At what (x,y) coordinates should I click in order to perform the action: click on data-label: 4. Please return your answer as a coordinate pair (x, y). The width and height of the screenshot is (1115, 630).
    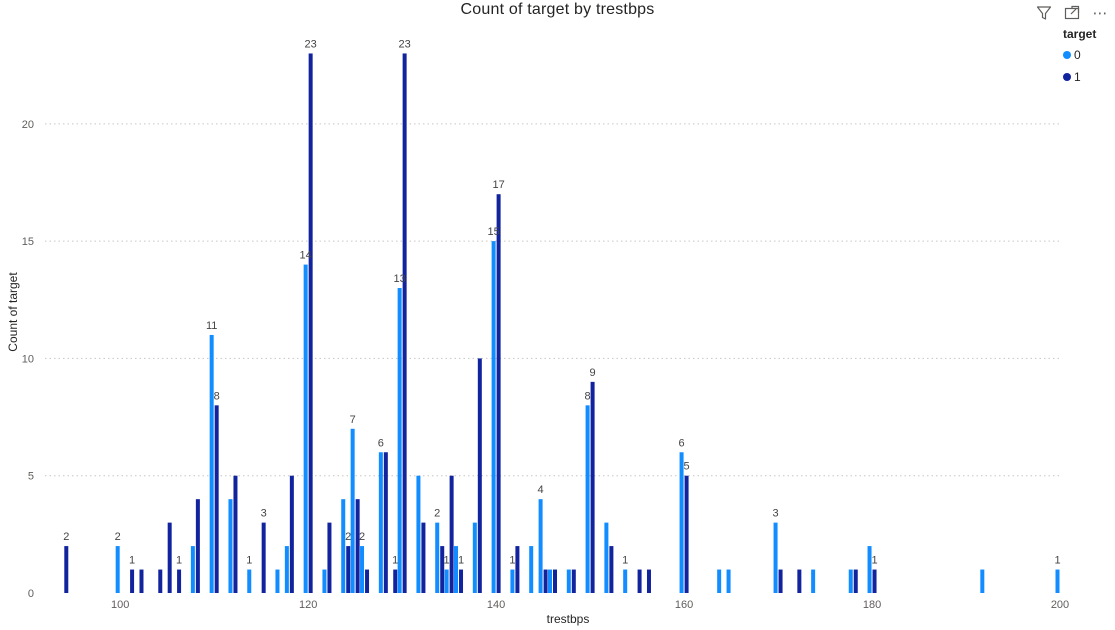
    Looking at the image, I should click on (541, 490).